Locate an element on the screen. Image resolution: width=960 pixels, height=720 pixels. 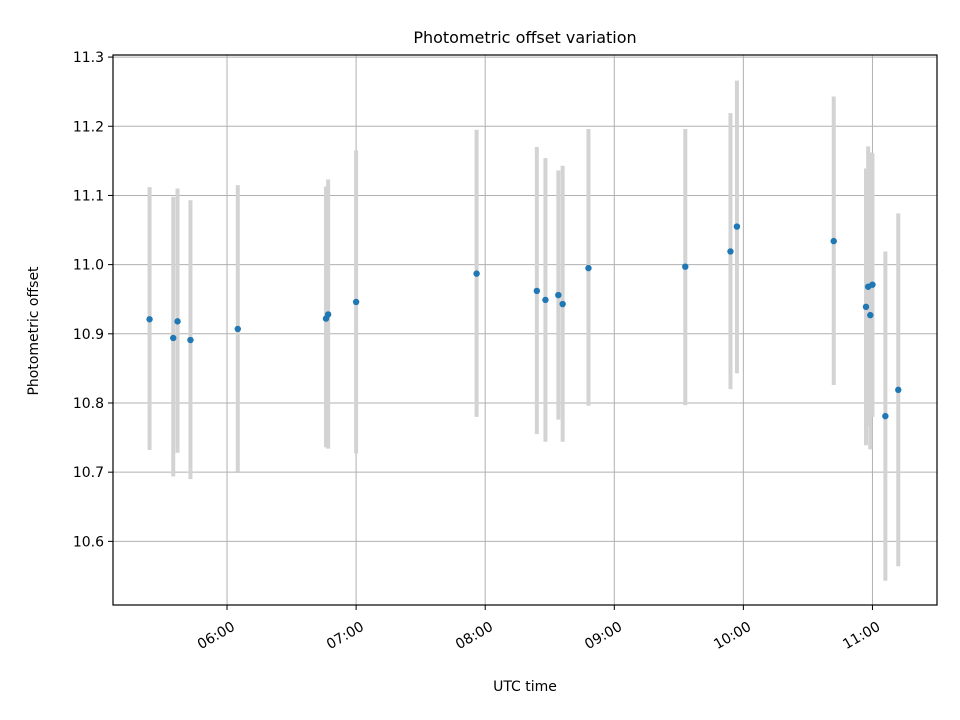
y-tick-label: 11.2 is located at coordinates (88, 127).